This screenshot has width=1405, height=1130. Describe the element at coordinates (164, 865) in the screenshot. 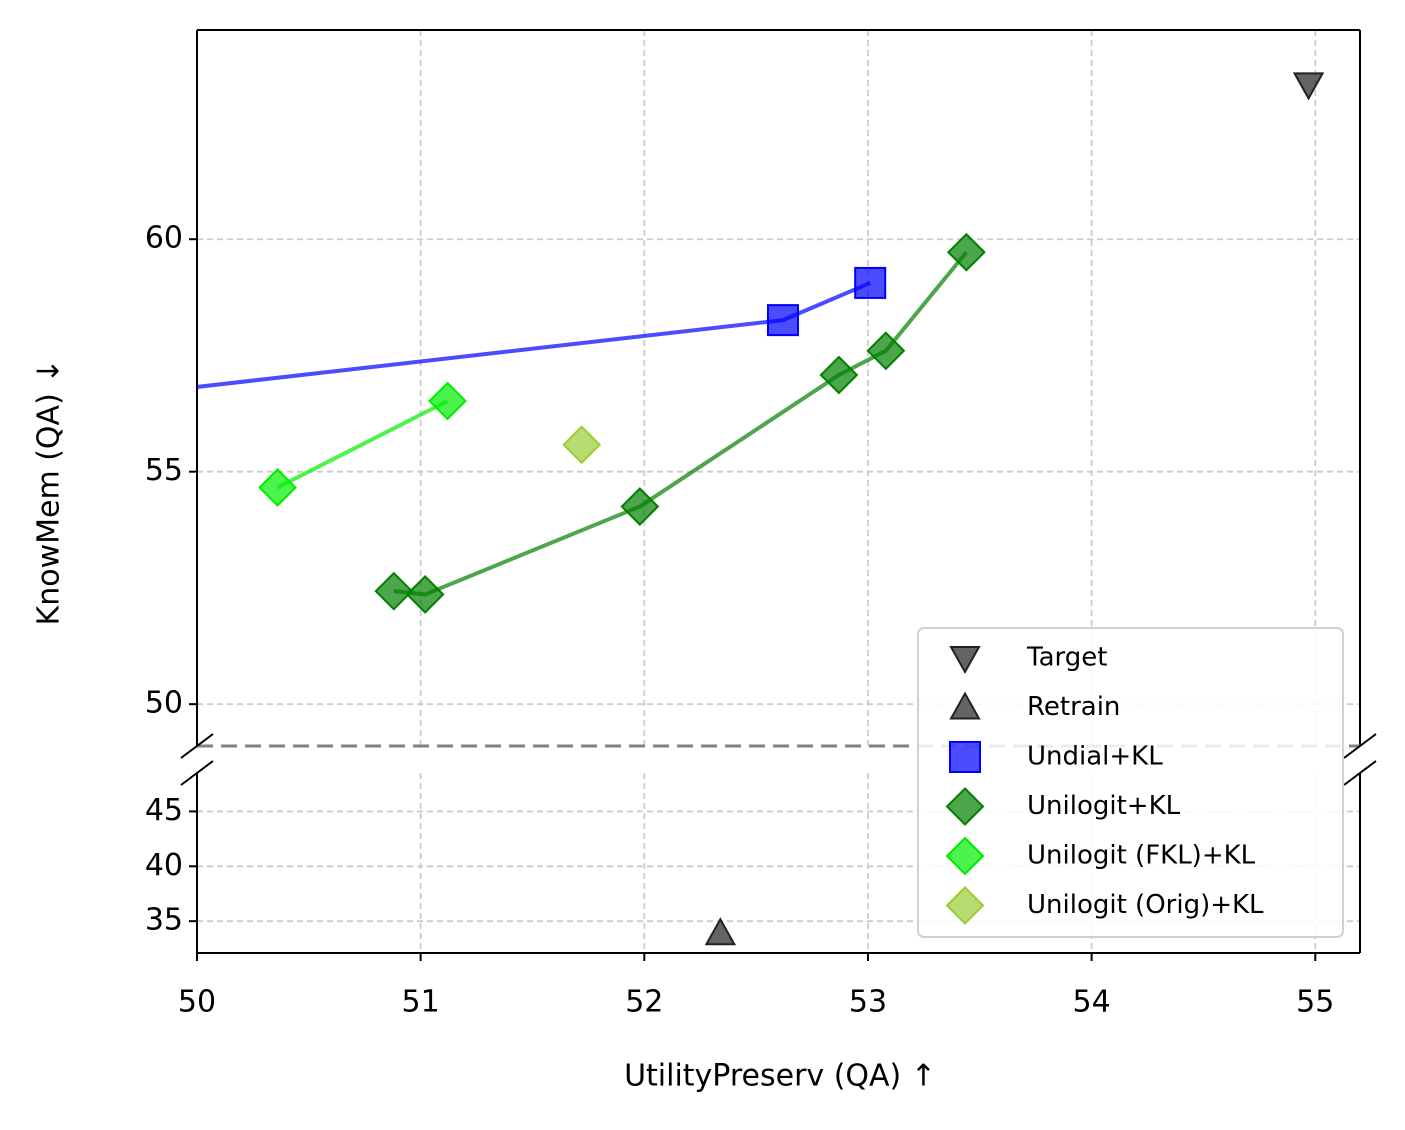

I see `y-tick-label: 40` at that location.